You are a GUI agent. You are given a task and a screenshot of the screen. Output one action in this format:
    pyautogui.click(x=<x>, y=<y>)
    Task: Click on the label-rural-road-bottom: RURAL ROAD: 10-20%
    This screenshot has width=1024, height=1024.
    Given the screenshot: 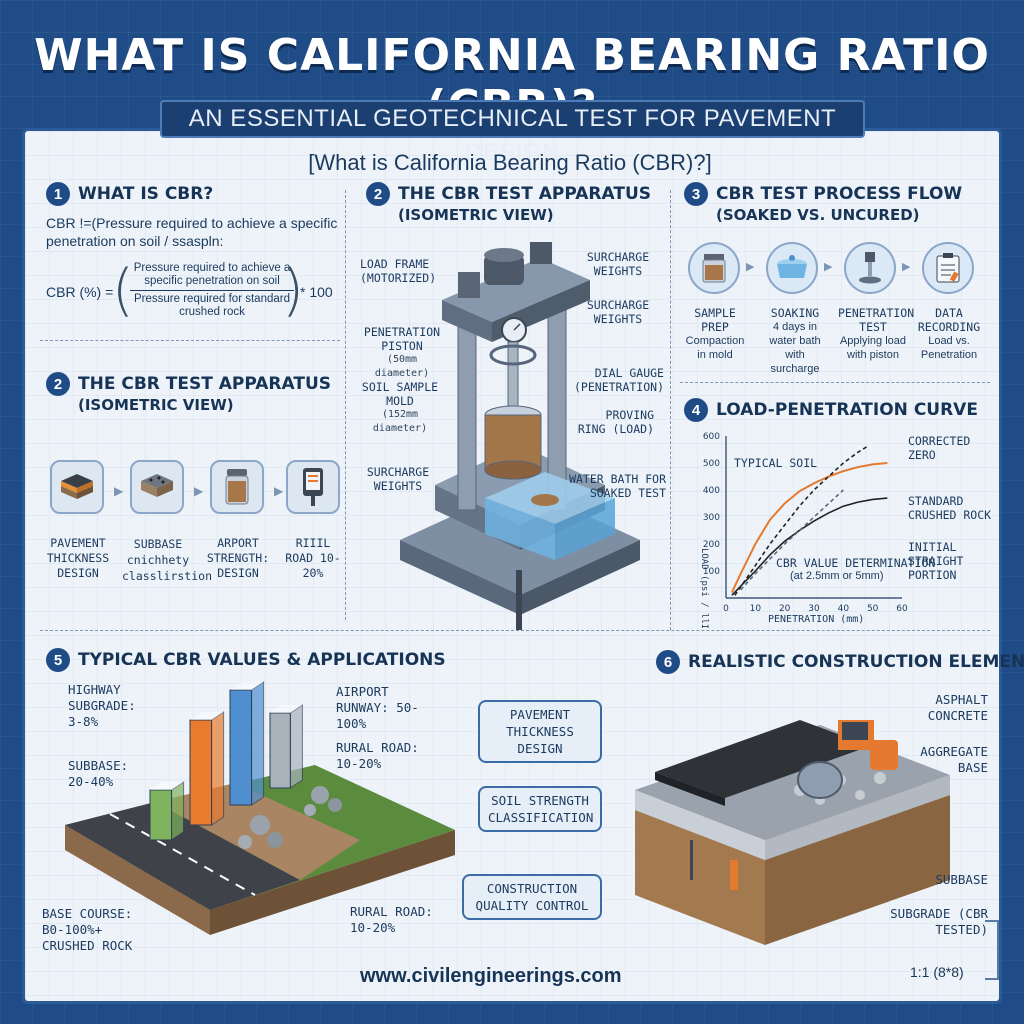 What is the action you would take?
    pyautogui.click(x=391, y=919)
    